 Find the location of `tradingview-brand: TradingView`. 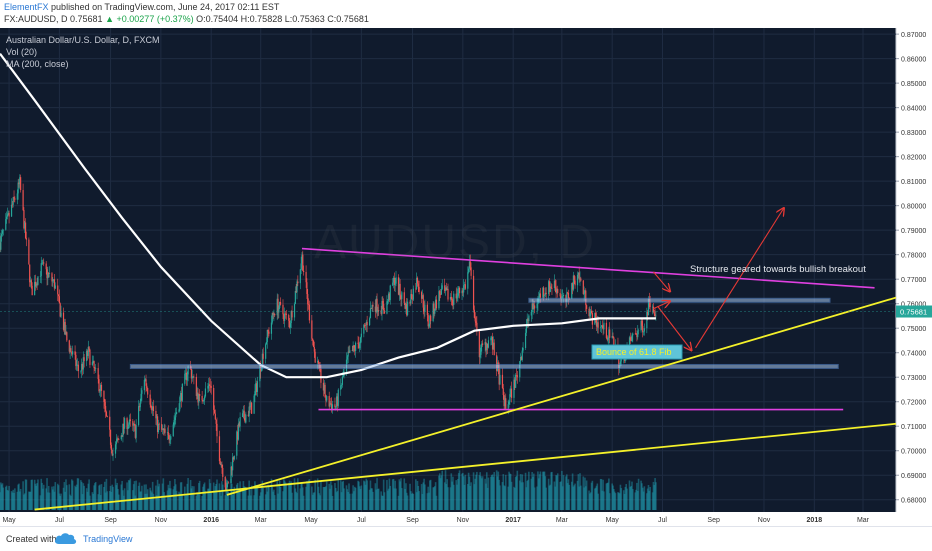

tradingview-brand: TradingView is located at coordinates (108, 539).